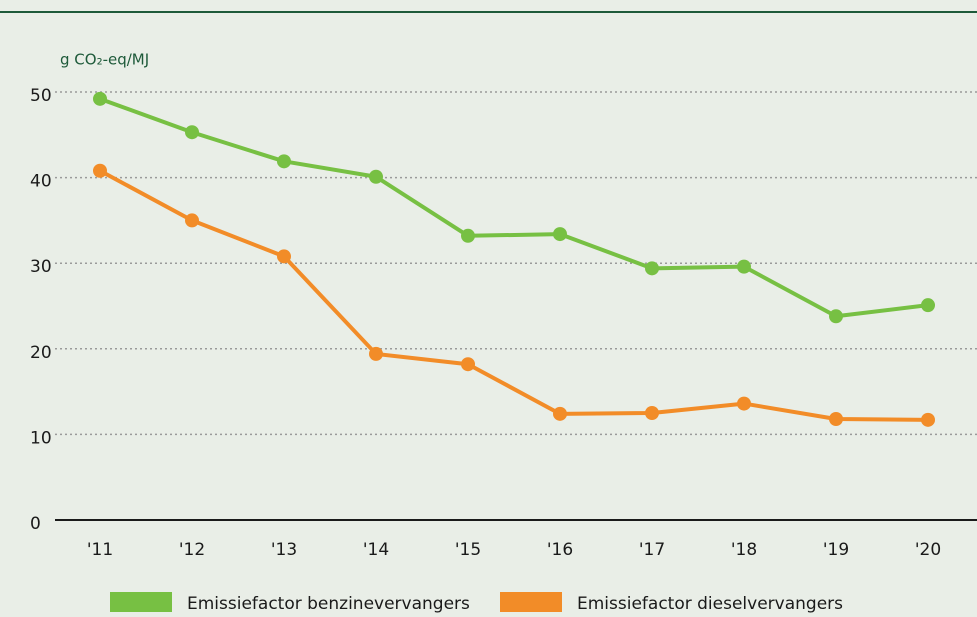 This screenshot has width=977, height=617. I want to click on y-tick-label: 10, so click(41, 438).